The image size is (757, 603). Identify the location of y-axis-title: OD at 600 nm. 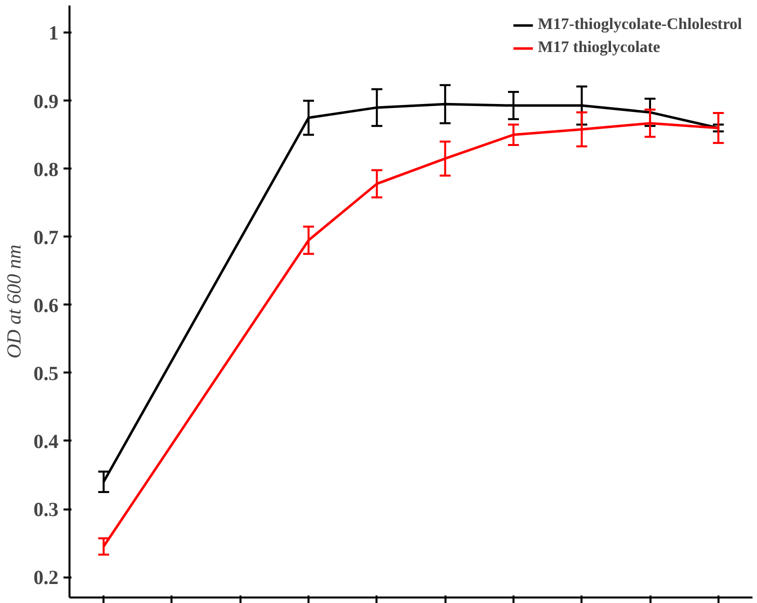
(15, 301).